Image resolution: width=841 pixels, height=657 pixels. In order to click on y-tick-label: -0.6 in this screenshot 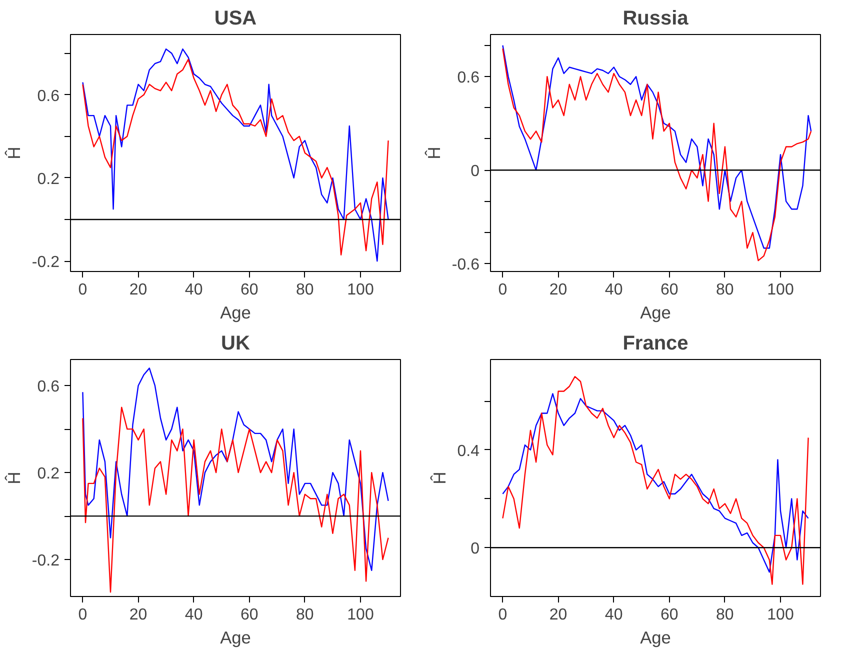, I will do `click(466, 265)`.